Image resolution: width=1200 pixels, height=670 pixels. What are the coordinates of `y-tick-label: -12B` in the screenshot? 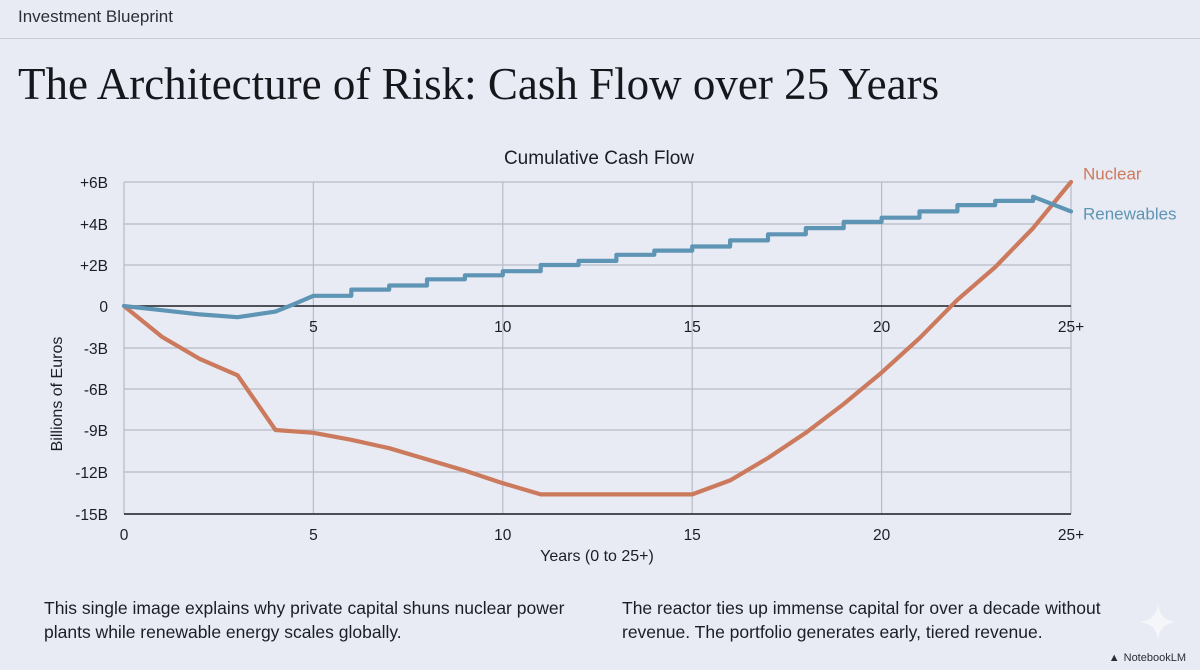 It's located at (91, 473).